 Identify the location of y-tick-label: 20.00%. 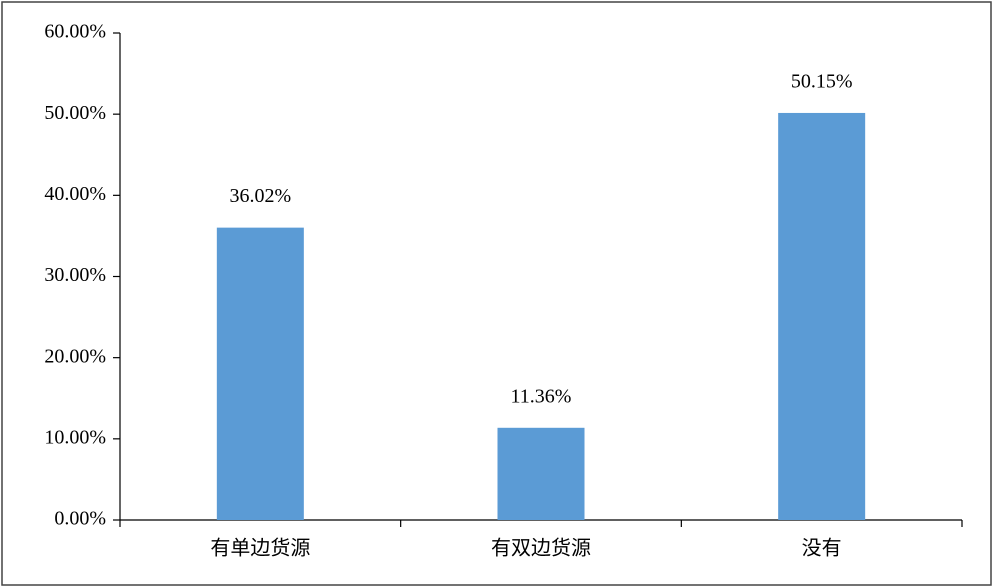
(75, 356).